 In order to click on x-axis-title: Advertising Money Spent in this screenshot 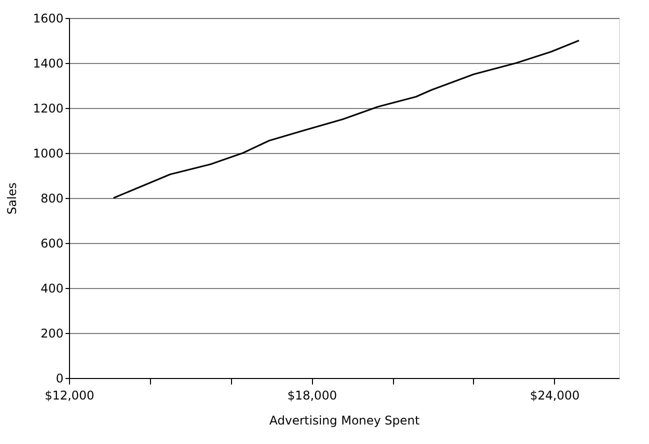, I will do `click(344, 421)`.